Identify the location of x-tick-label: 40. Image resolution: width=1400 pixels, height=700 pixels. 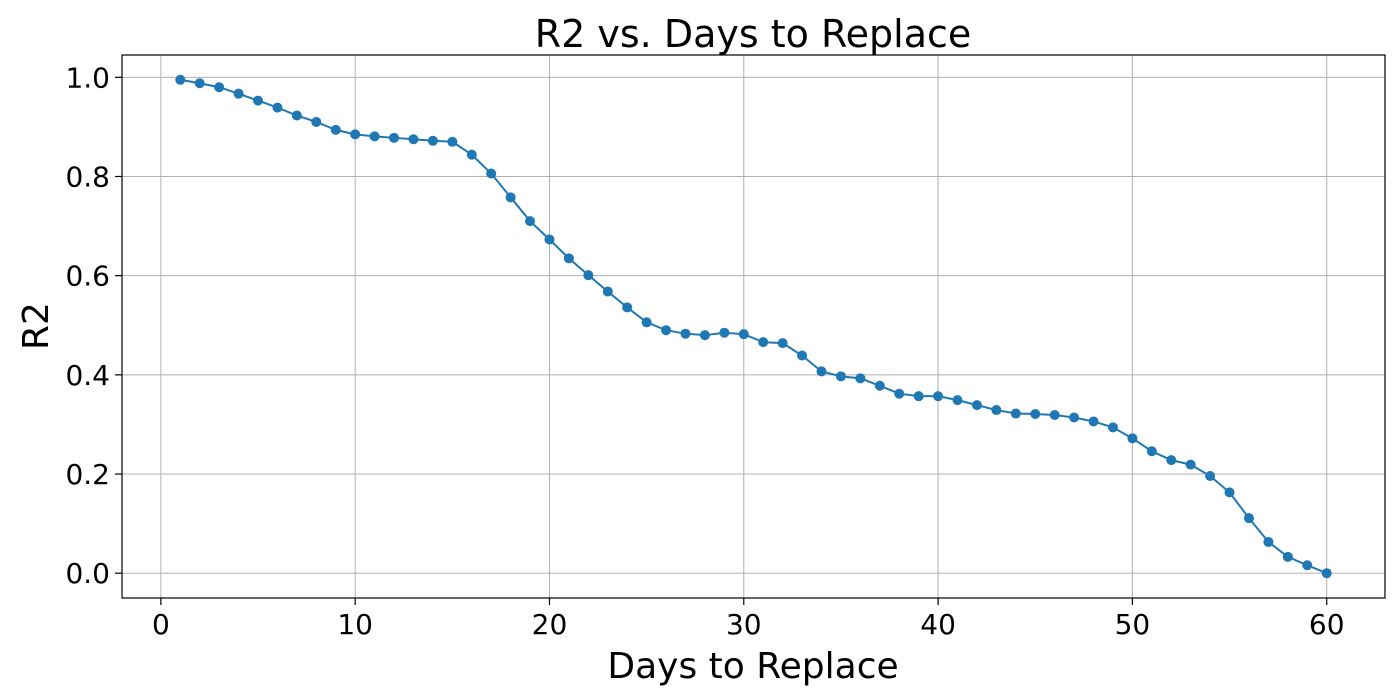
(938, 624).